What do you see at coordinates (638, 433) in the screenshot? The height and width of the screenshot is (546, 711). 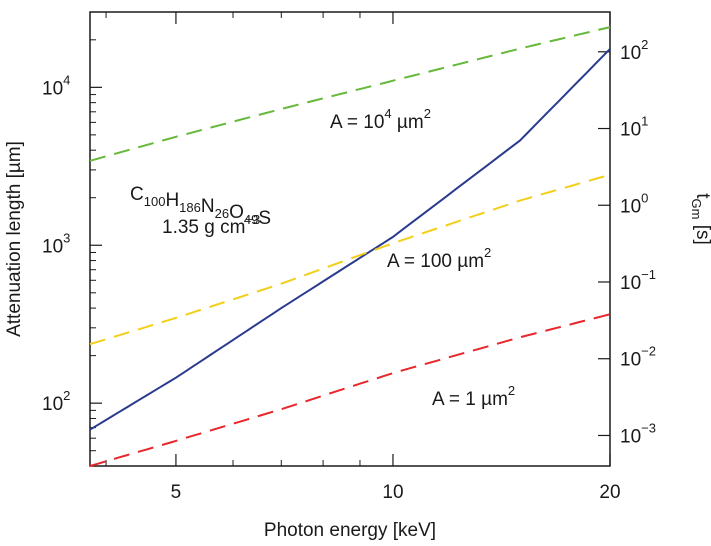 I see `y2-tick-label: 10⁻³` at bounding box center [638, 433].